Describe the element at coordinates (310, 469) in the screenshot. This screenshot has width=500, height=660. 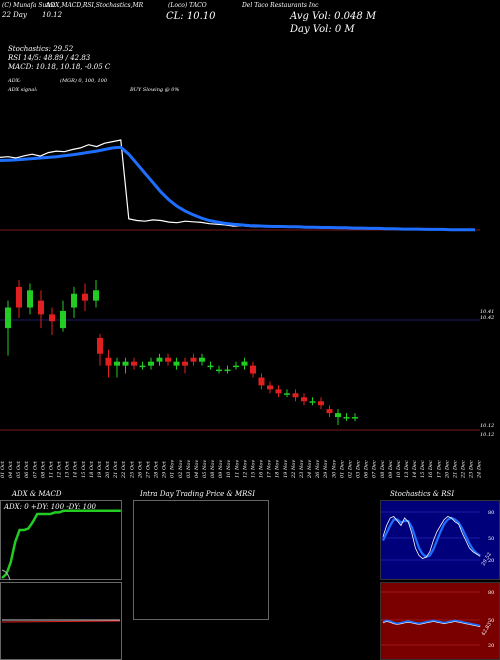
I see `date-tick-label: 24 Nov` at that location.